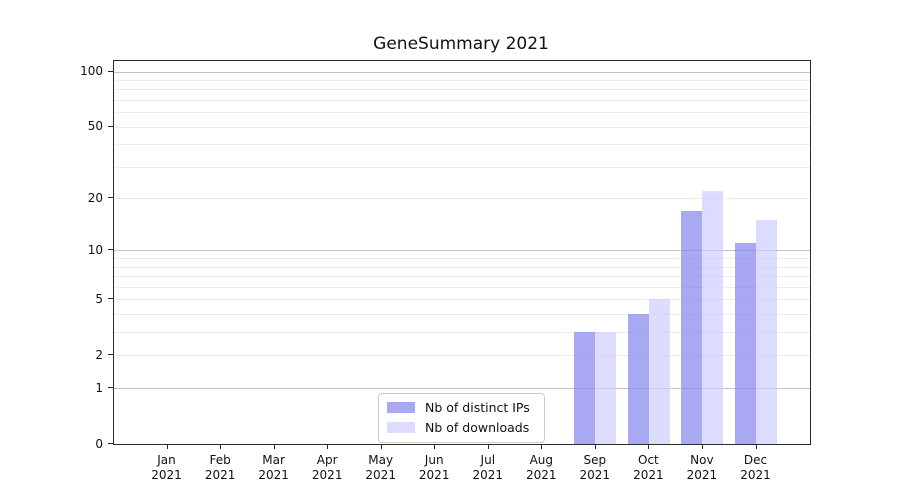 This screenshot has width=900, height=500. I want to click on legend-item-downloads: Nb of downloads, so click(458, 427).